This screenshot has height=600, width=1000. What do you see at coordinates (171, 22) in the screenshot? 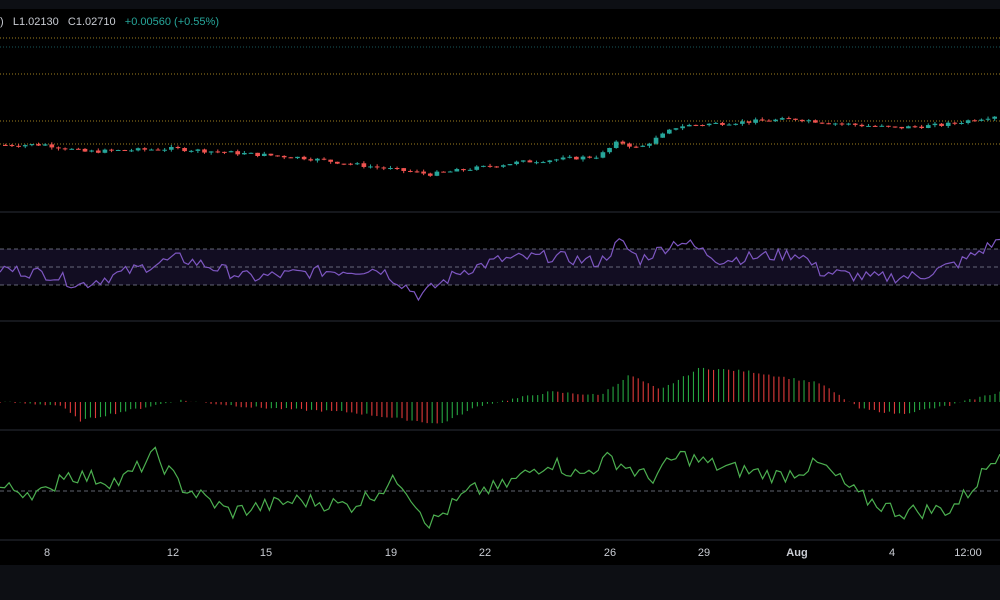
I see `change-value: +0.00560 (+0.55%)` at bounding box center [171, 22].